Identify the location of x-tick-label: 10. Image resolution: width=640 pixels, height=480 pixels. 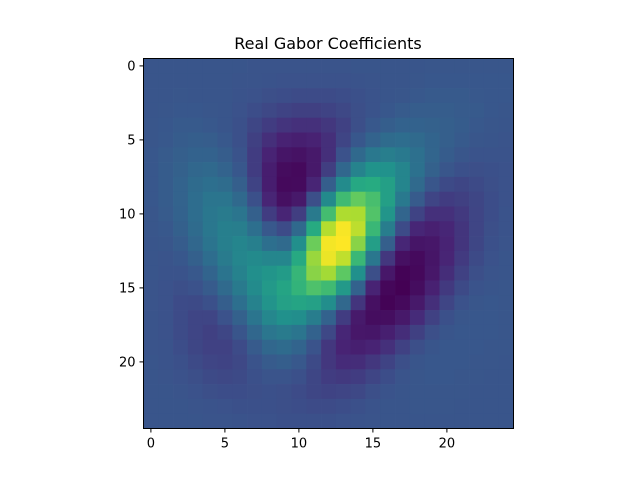
(299, 444).